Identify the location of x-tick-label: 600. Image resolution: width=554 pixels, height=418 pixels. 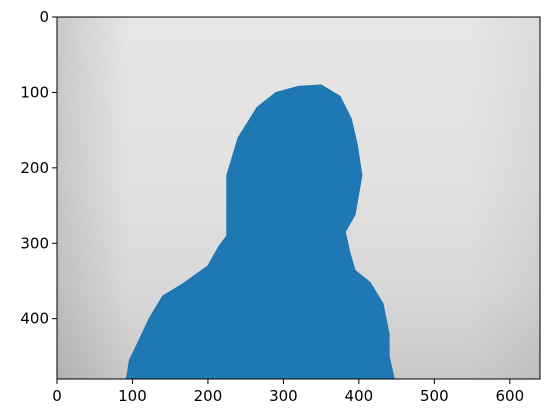
(509, 396).